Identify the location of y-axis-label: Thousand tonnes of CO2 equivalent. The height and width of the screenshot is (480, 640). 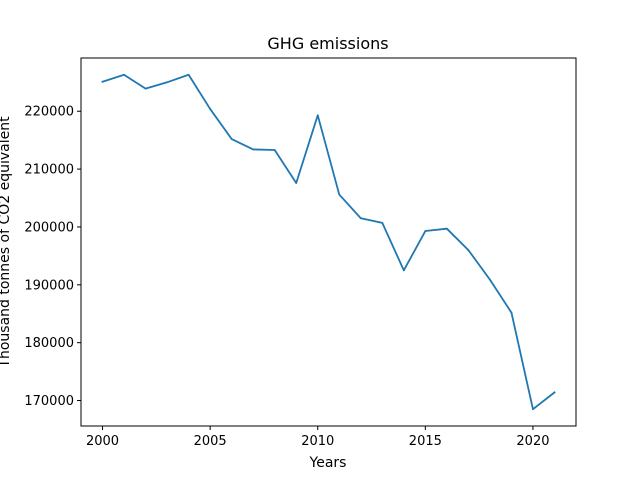
(6, 242).